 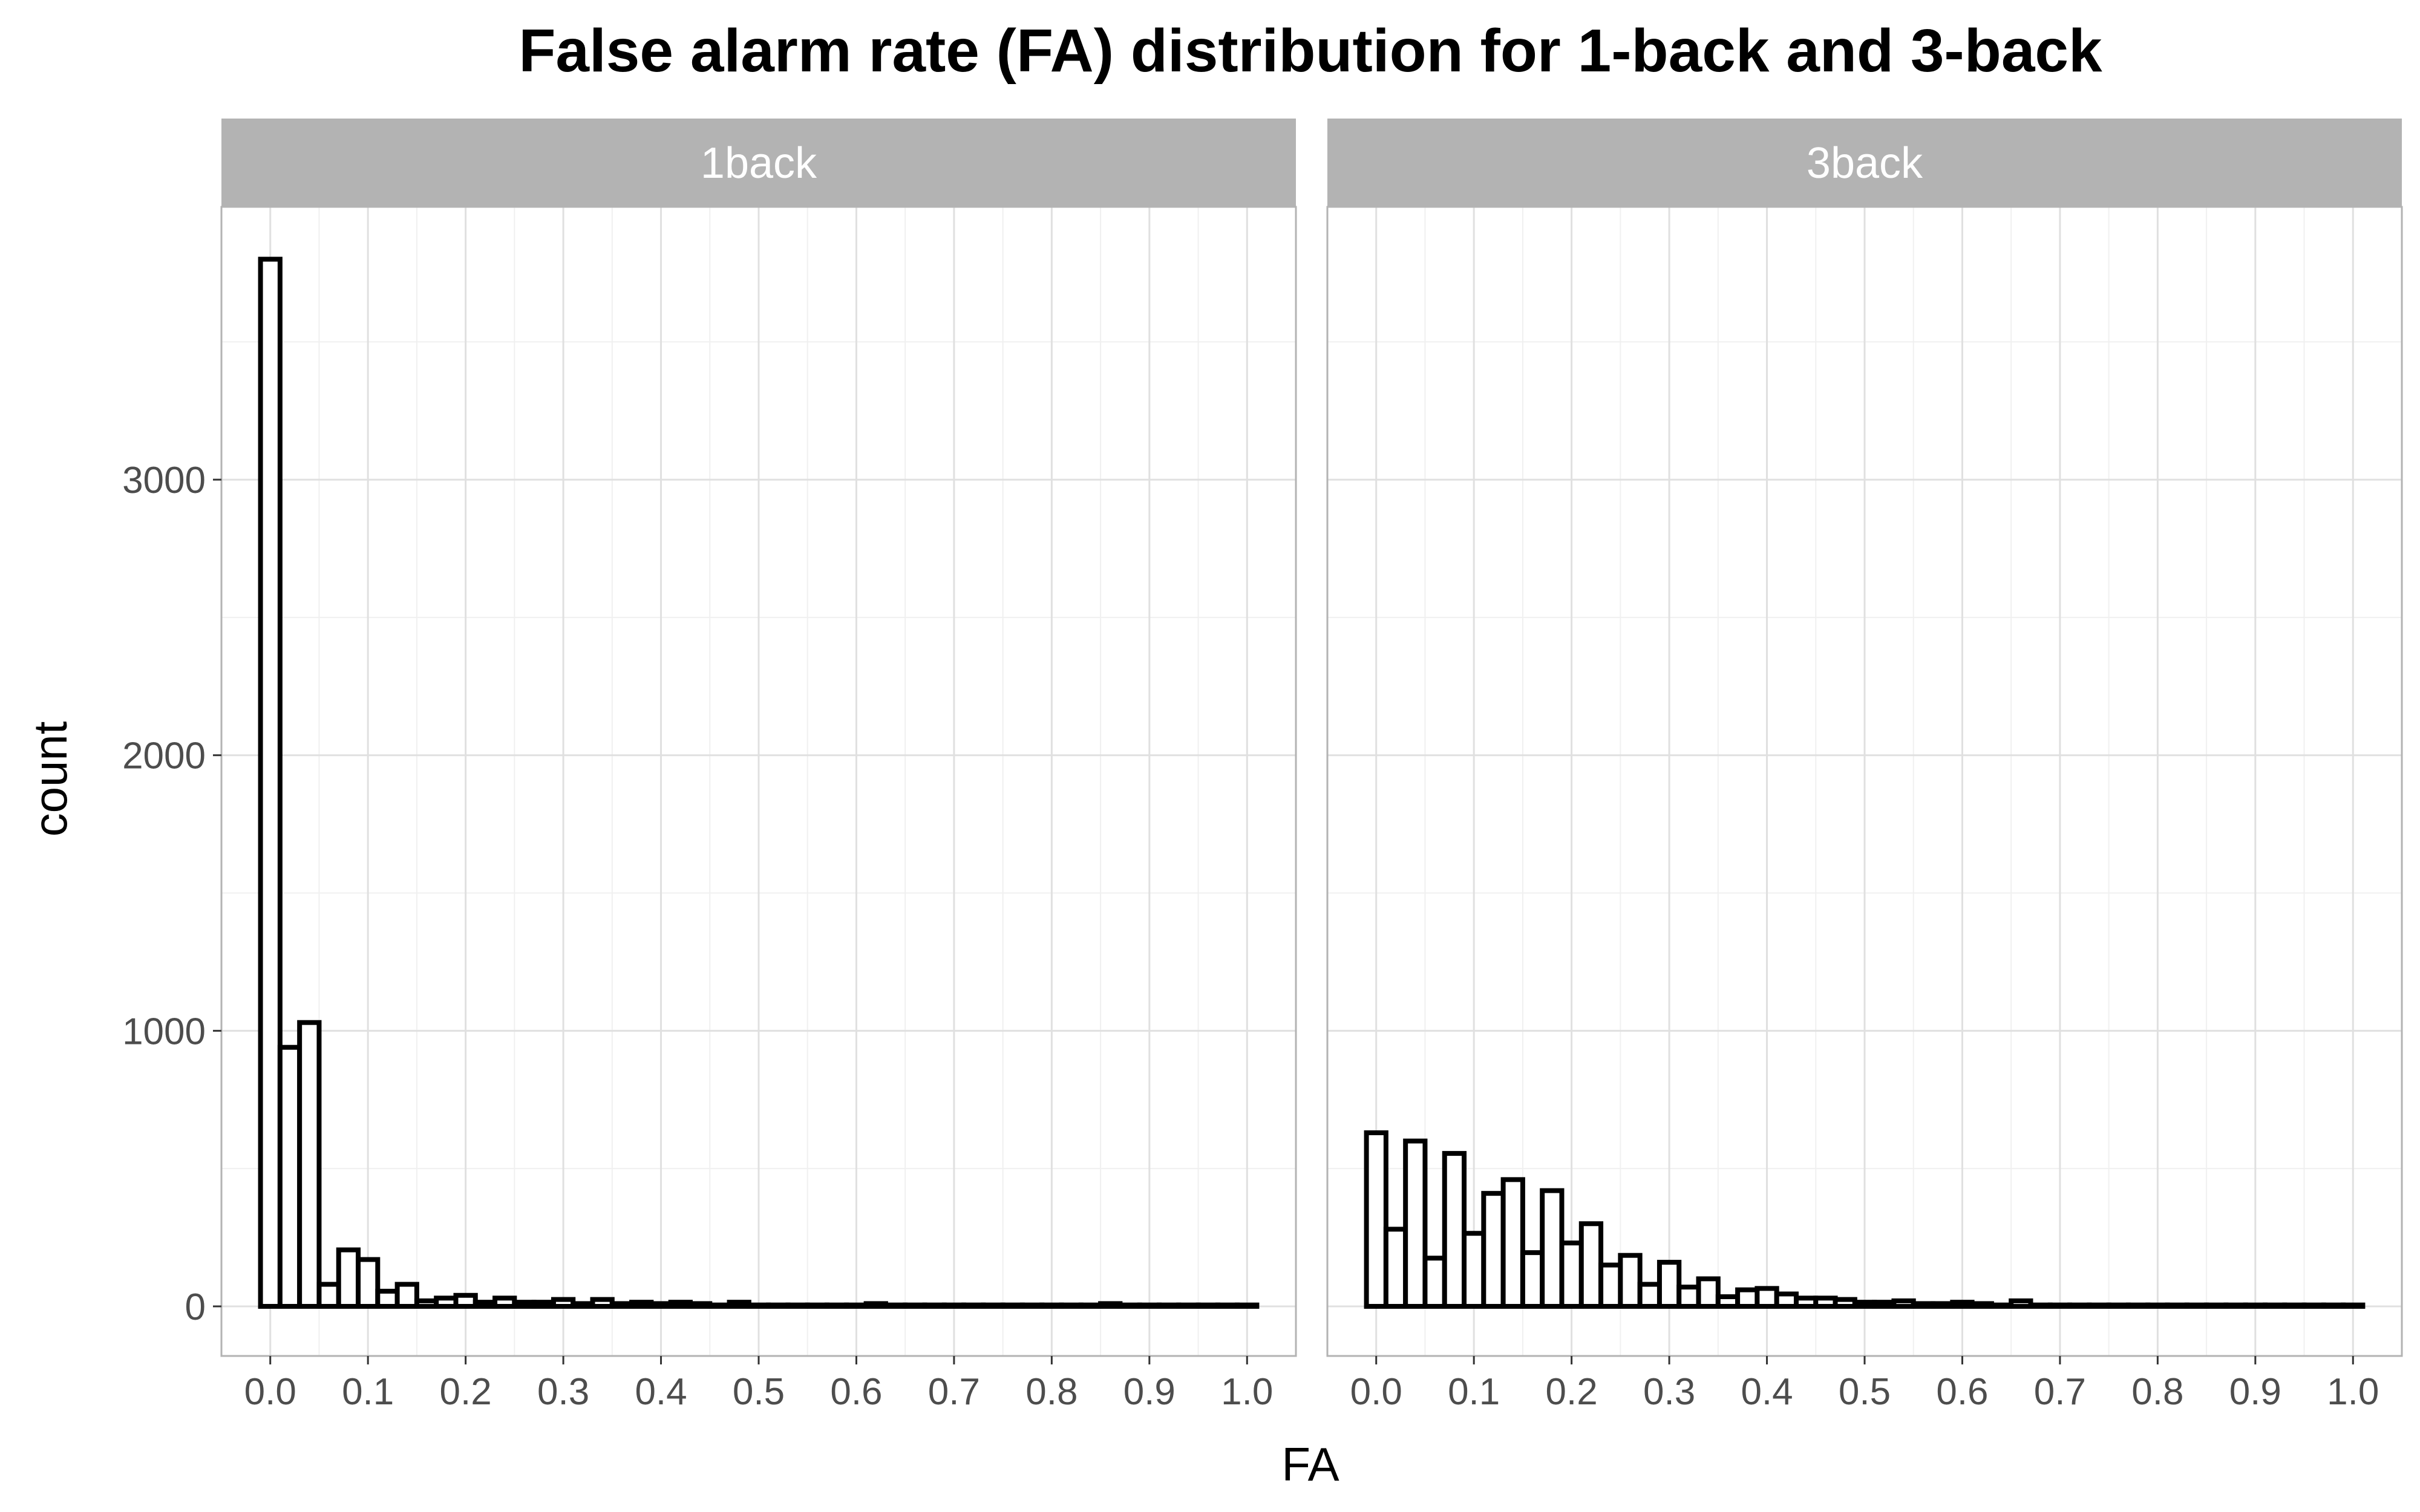 What do you see at coordinates (1669, 1392) in the screenshot?
I see `x-tick-label: 0.3` at bounding box center [1669, 1392].